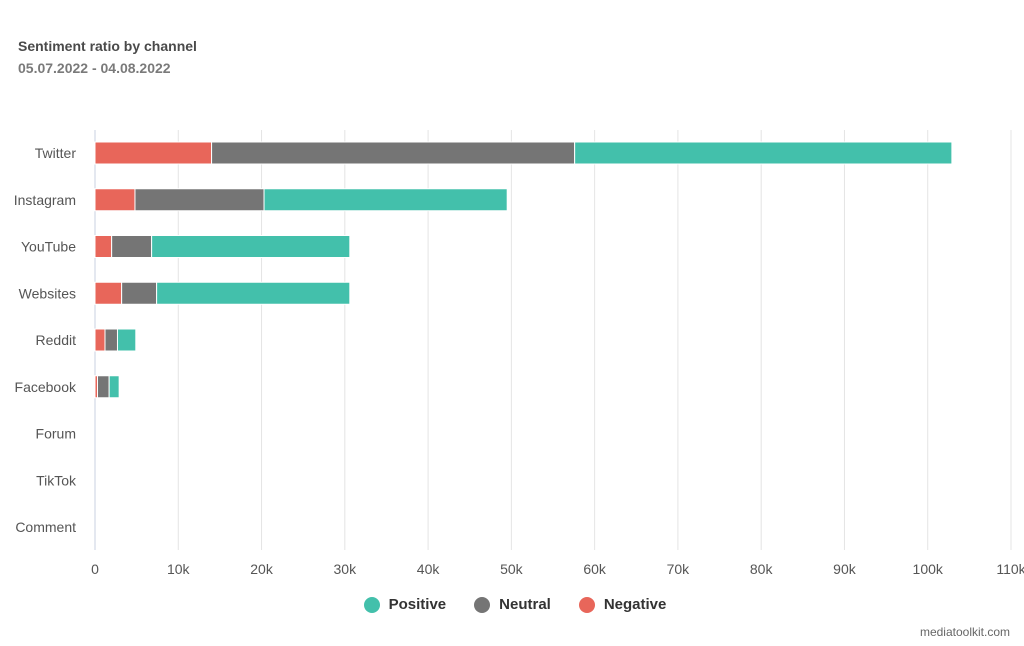 The height and width of the screenshot is (646, 1024). What do you see at coordinates (417, 604) in the screenshot?
I see `legend-label-positive: Positive` at bounding box center [417, 604].